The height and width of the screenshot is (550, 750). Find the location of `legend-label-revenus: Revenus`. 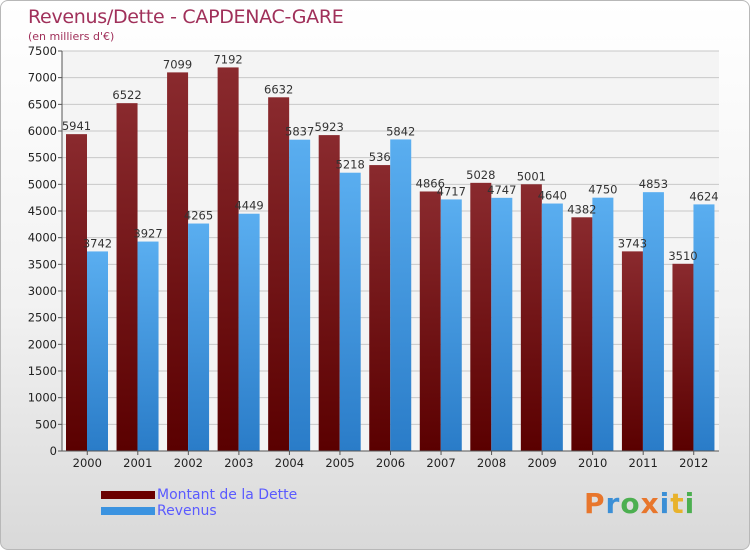

legend-label-revenus: Revenus is located at coordinates (187, 511).